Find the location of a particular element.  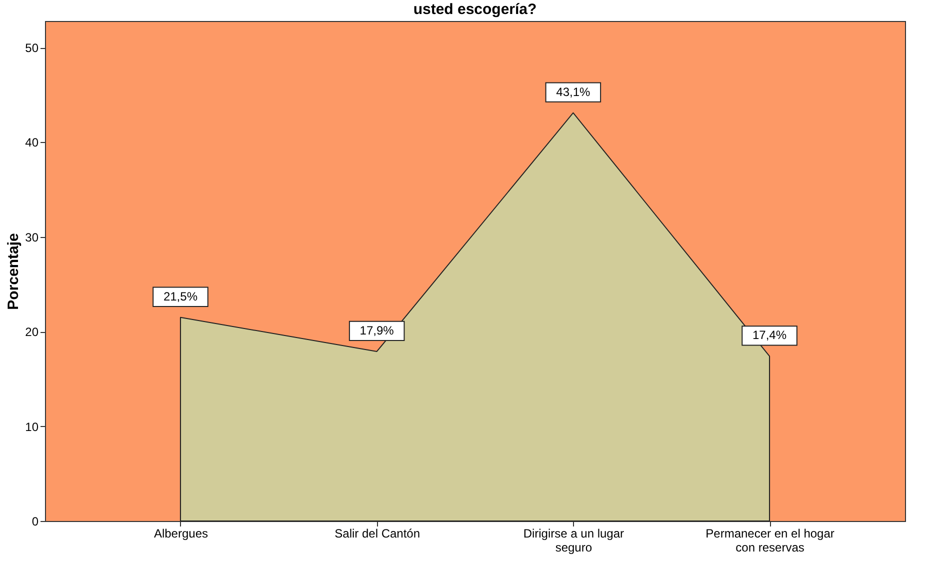

data-label: 21,5% is located at coordinates (180, 296).